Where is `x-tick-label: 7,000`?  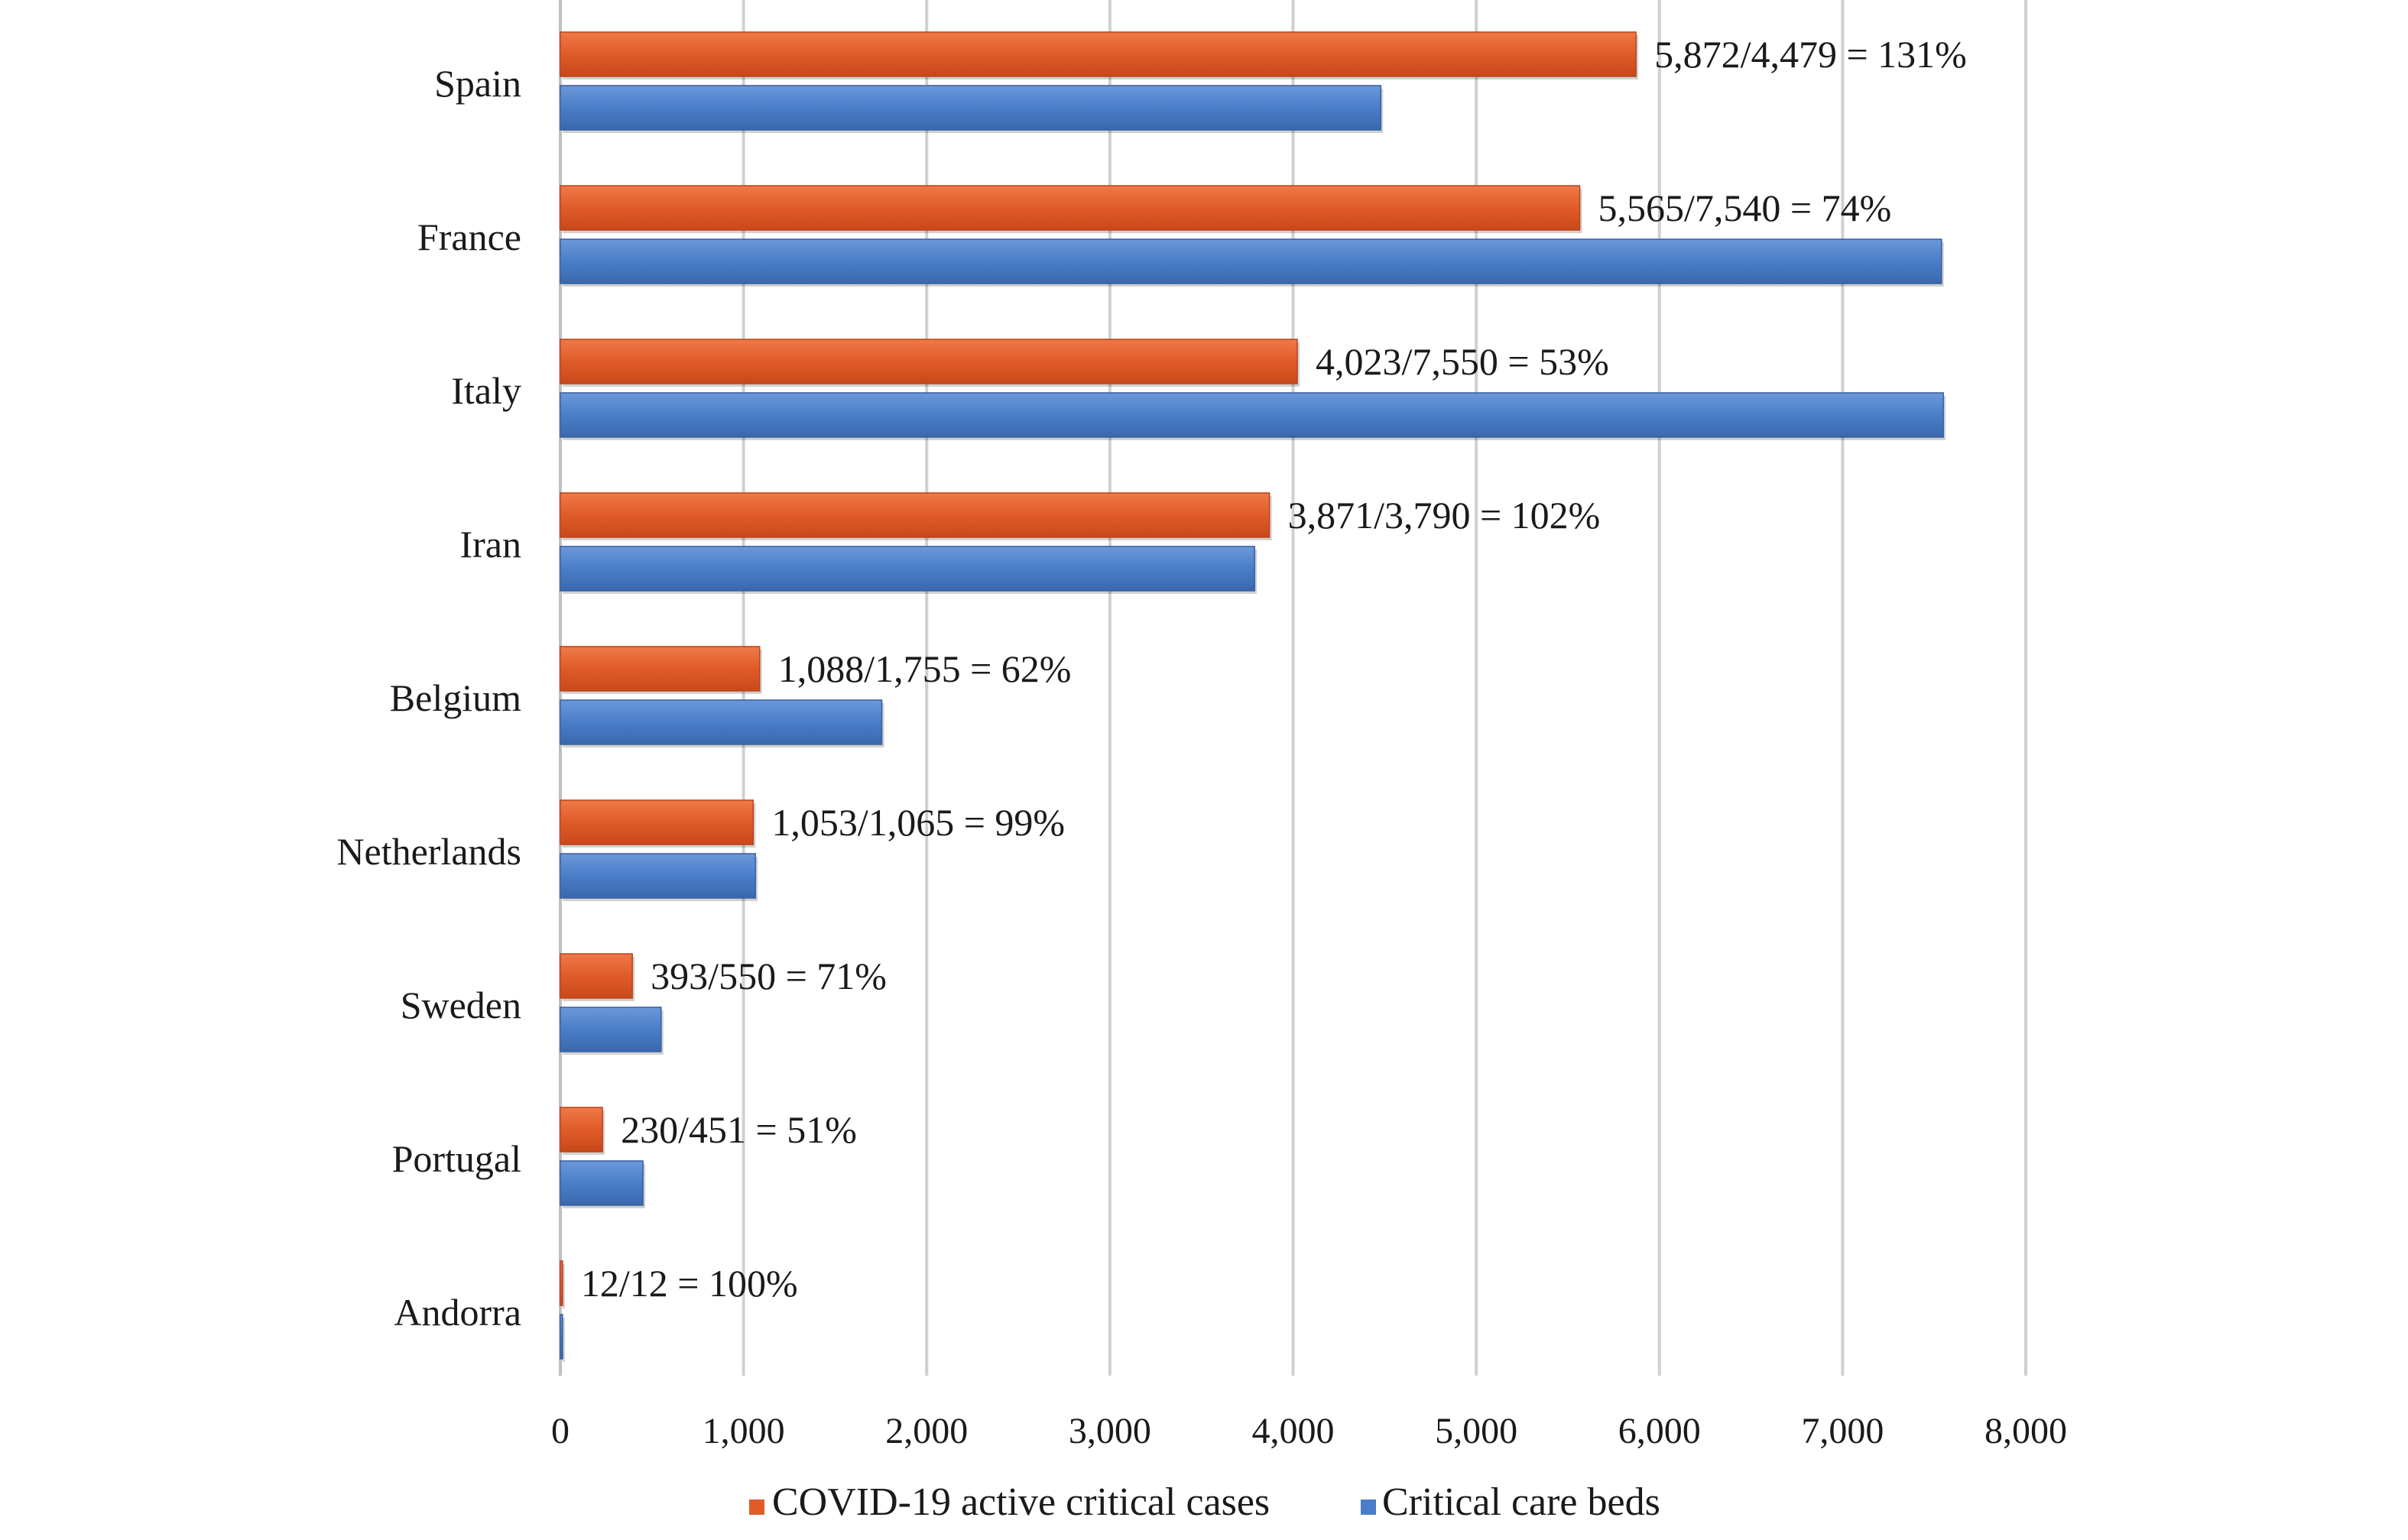
x-tick-label: 7,000 is located at coordinates (1843, 1431).